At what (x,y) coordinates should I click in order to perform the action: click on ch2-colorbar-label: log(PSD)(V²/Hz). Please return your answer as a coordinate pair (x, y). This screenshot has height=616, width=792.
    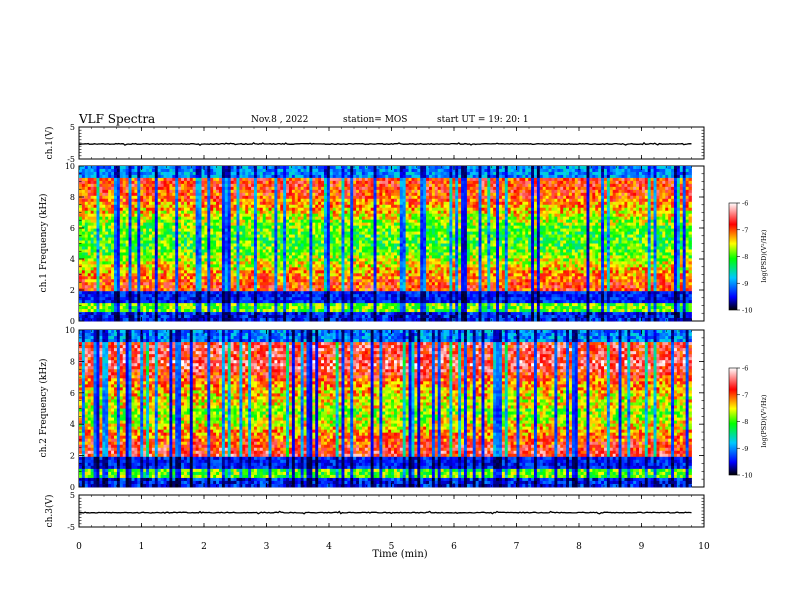
    Looking at the image, I should click on (764, 420).